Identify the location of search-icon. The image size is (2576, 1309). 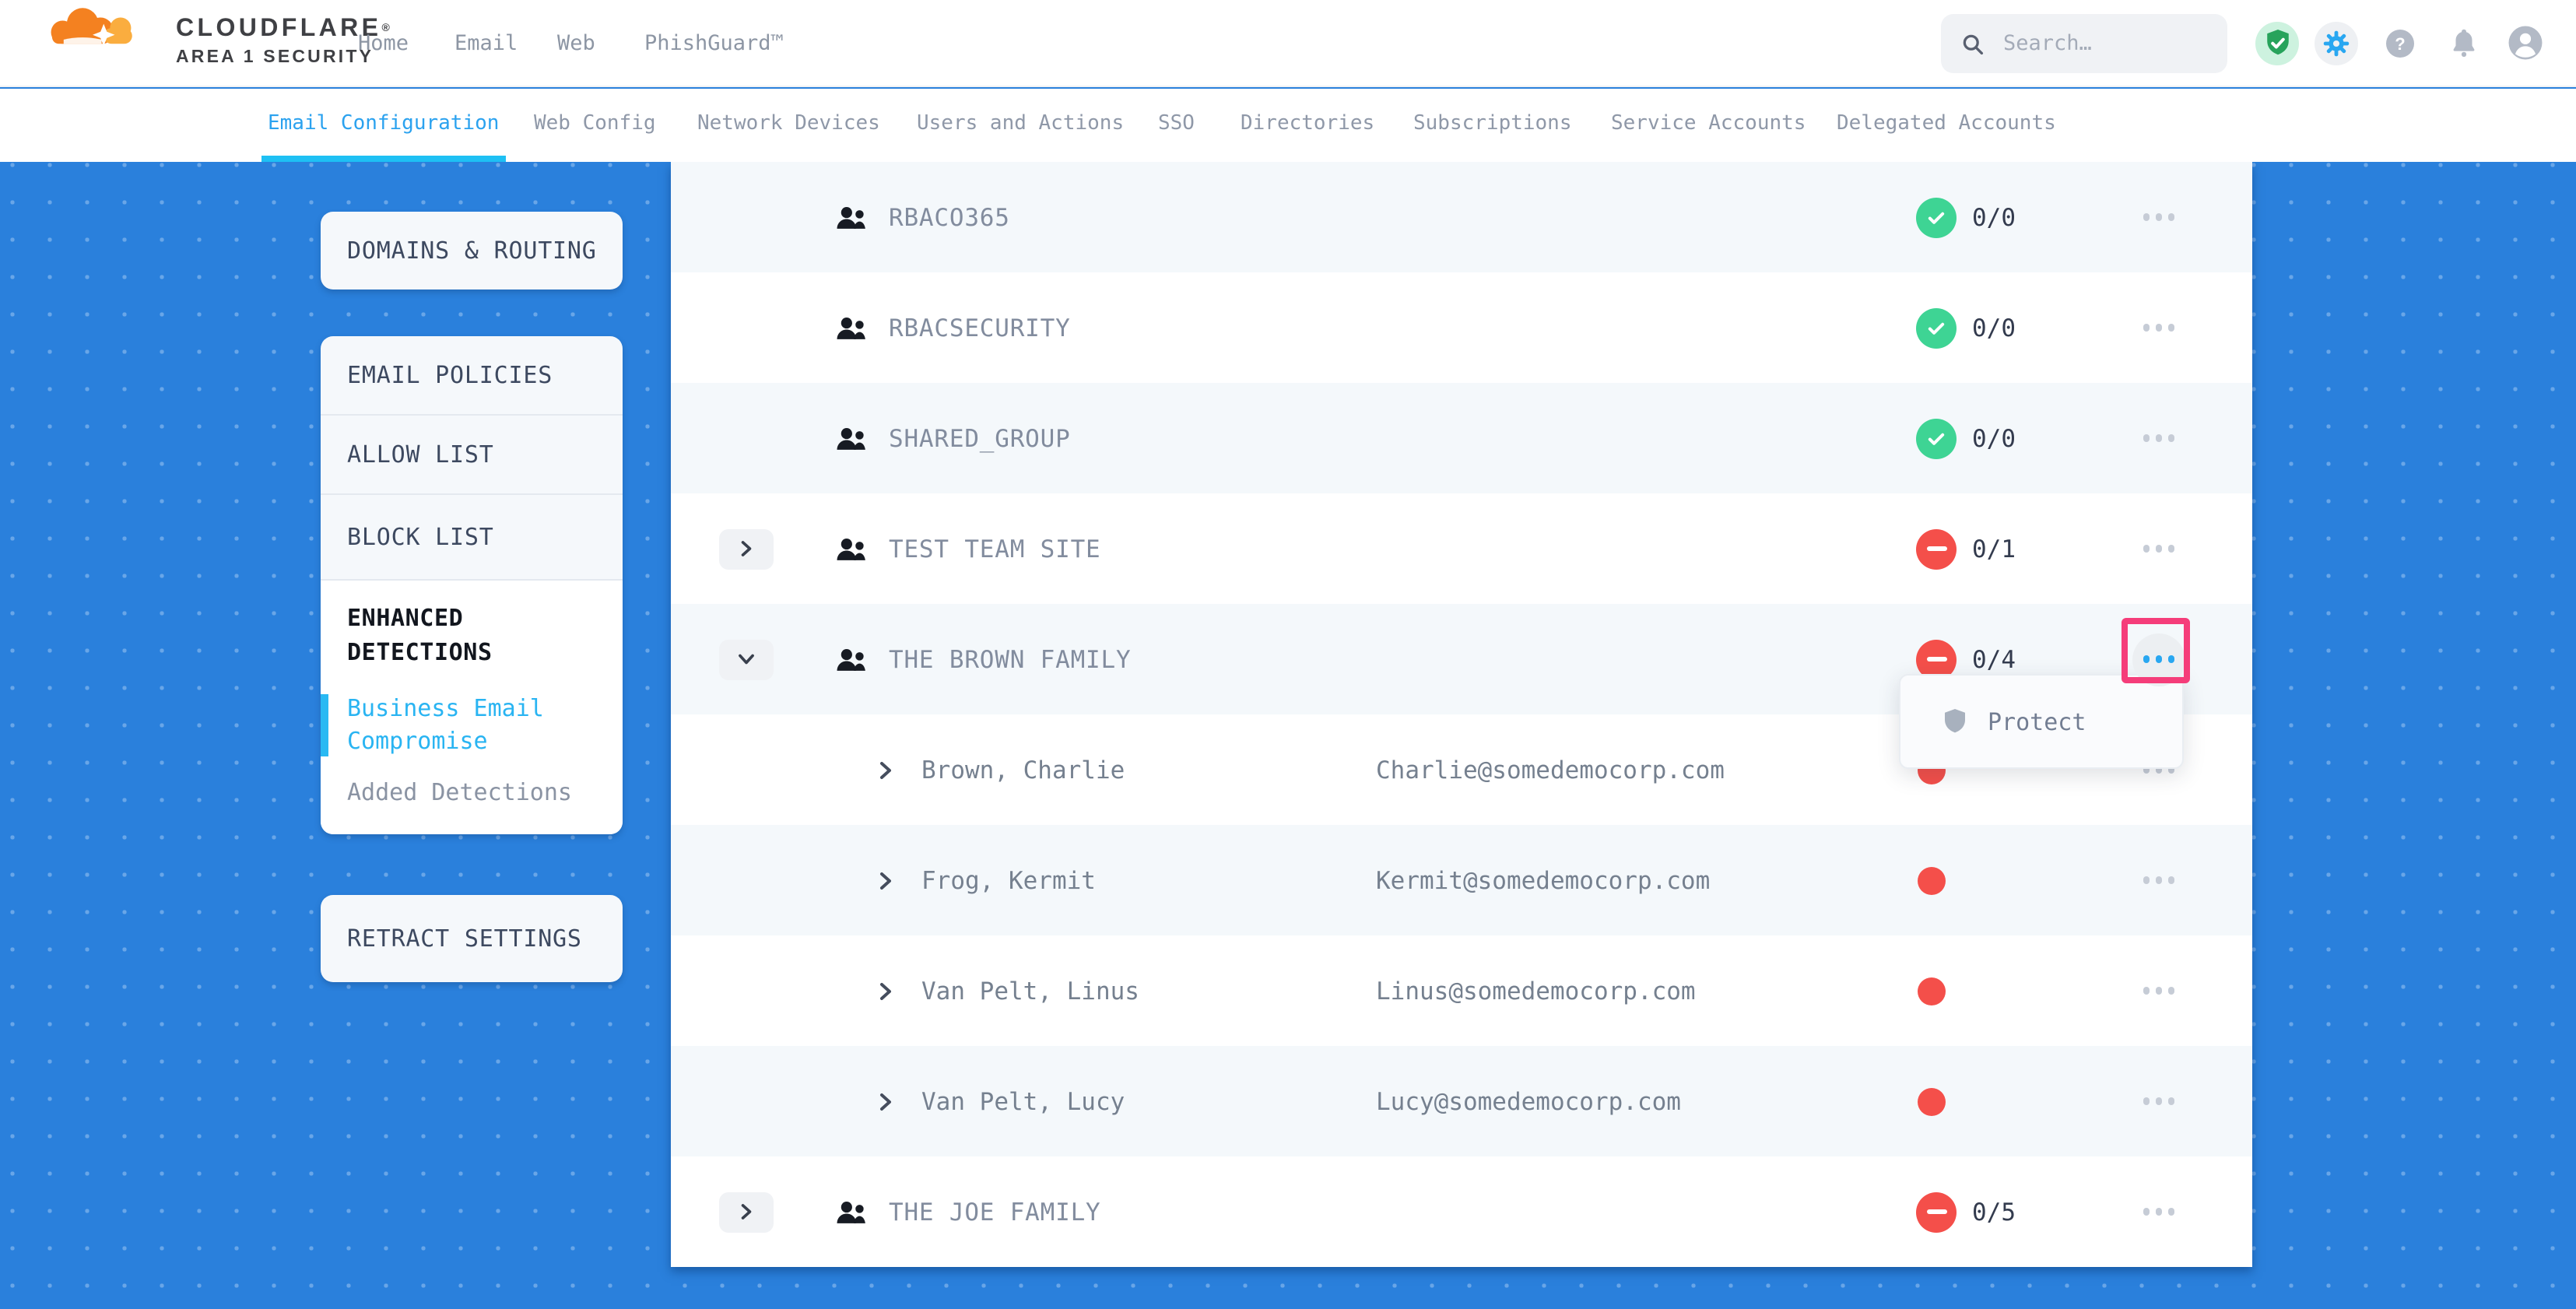
(1974, 43).